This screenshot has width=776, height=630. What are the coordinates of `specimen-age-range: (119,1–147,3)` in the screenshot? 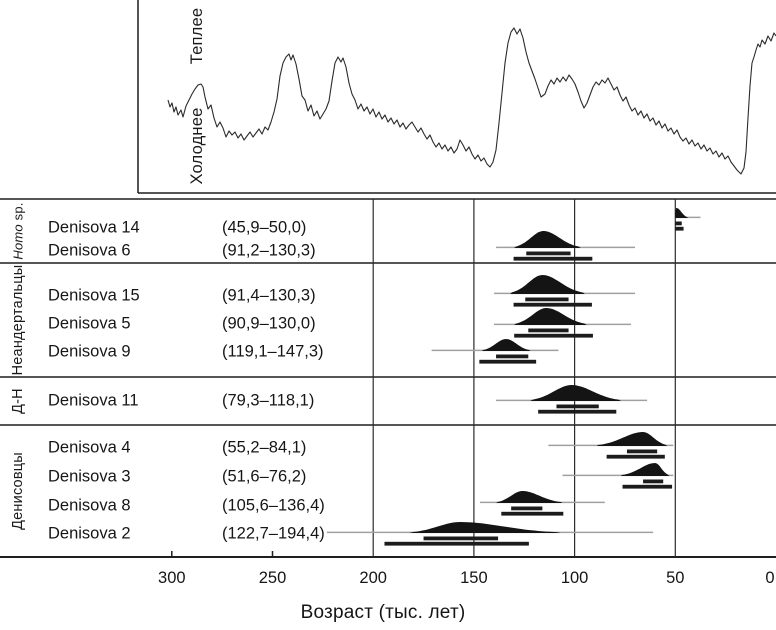 It's located at (273, 351).